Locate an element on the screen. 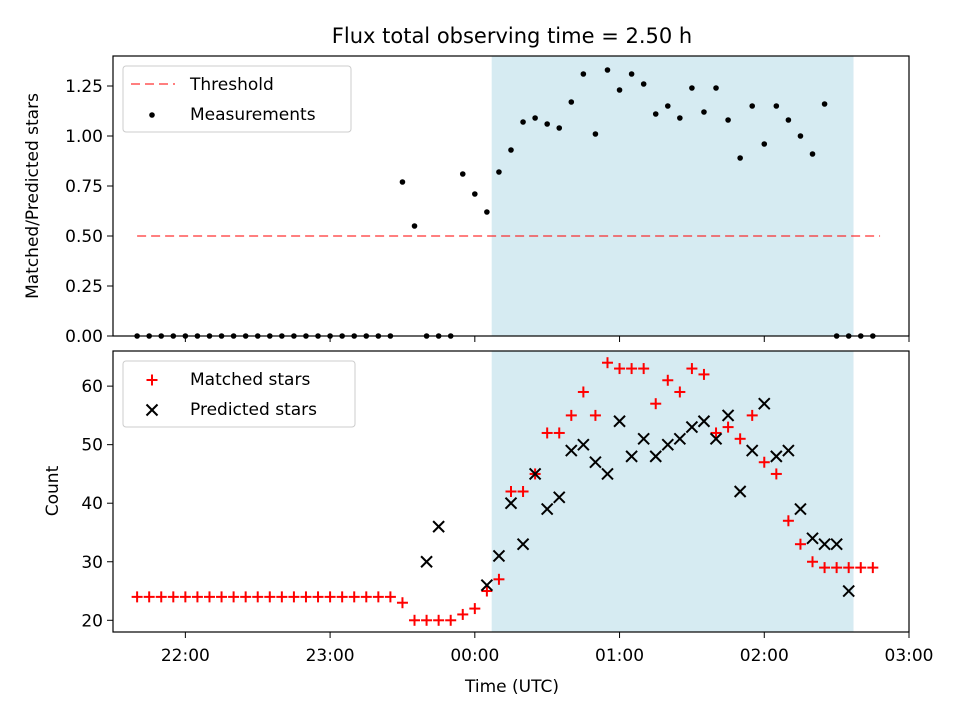 This screenshot has height=720, width=960. legend-matched-label: Matched stars is located at coordinates (250, 380).